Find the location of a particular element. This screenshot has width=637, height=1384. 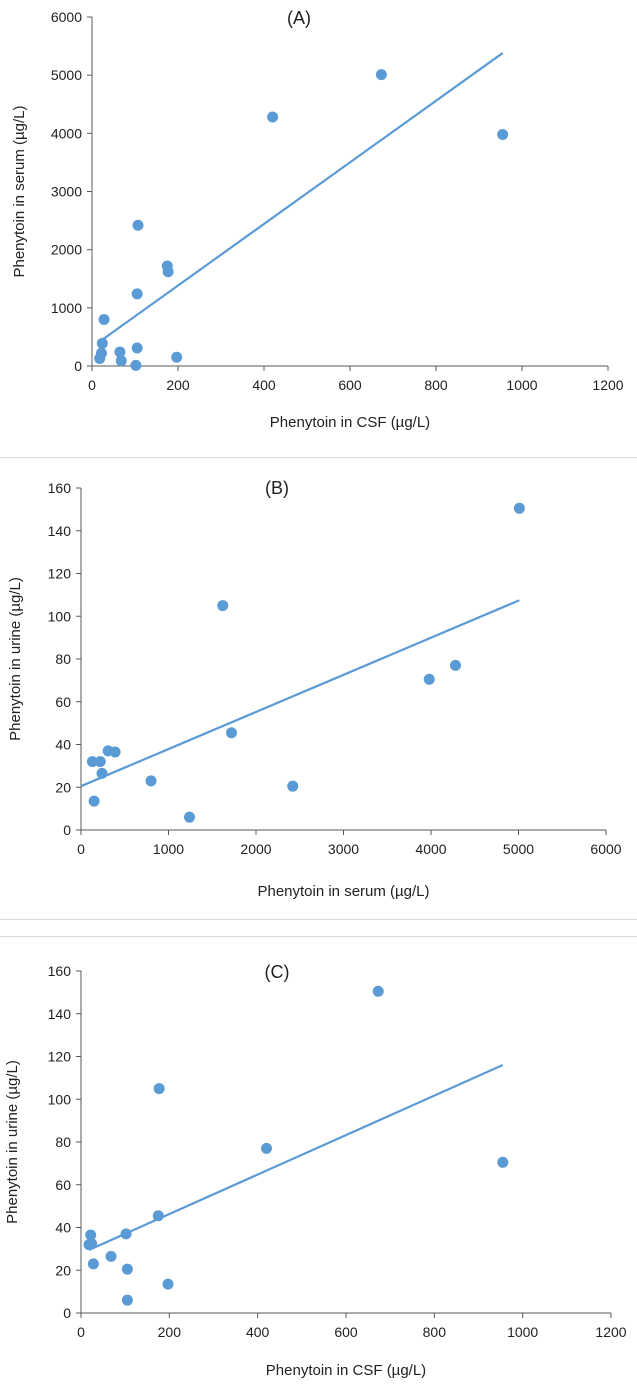

x-tick-label: 4000 is located at coordinates (430, 849).